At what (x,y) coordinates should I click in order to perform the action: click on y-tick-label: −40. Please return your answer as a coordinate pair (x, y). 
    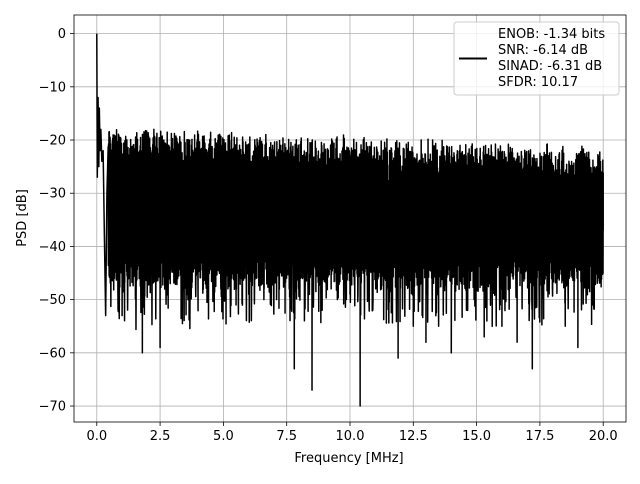
    Looking at the image, I should click on (52, 247).